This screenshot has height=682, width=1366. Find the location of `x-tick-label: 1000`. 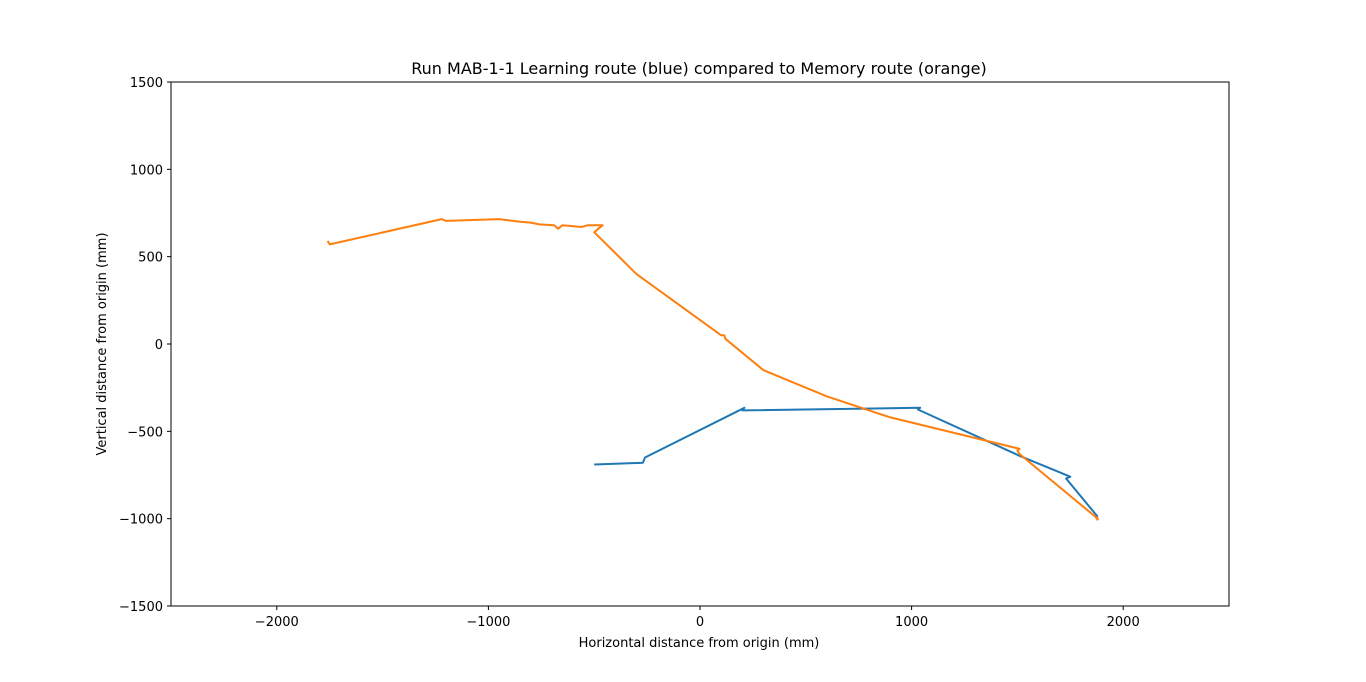

x-tick-label: 1000 is located at coordinates (911, 622).